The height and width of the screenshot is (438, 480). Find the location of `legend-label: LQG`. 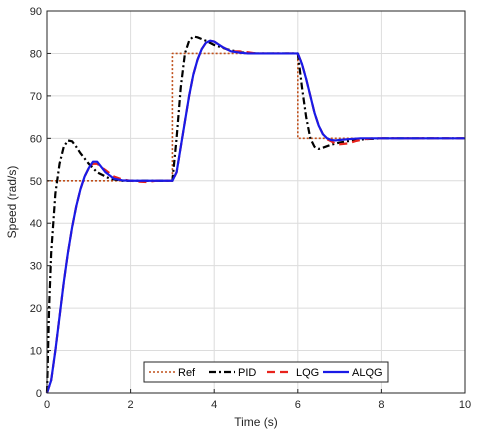

legend-label: LQG is located at coordinates (307, 373).